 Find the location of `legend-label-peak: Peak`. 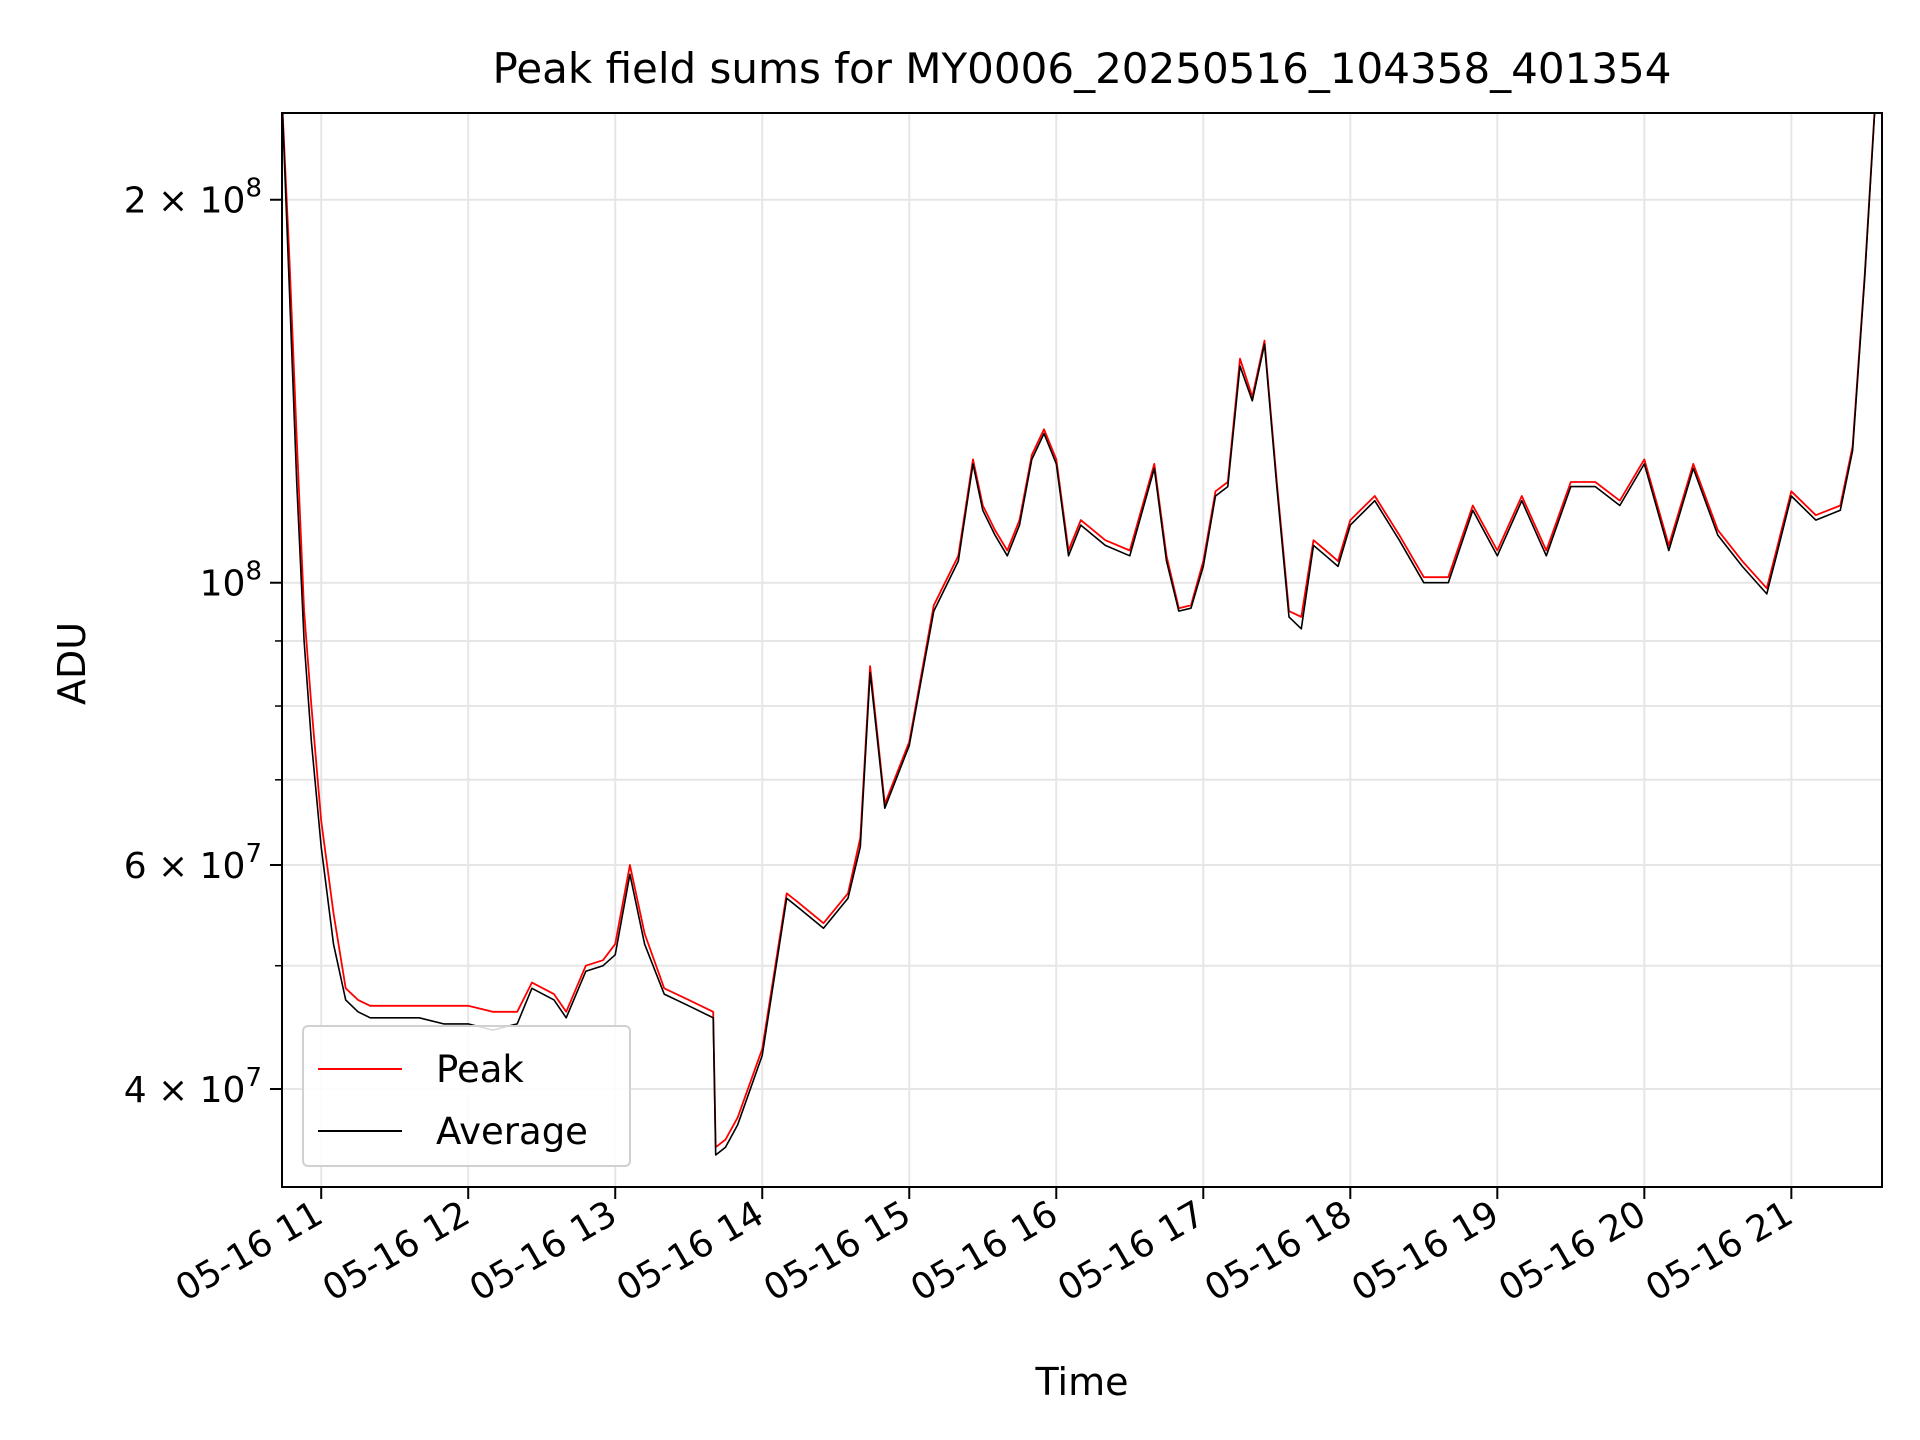

legend-label-peak: Peak is located at coordinates (480, 1069).